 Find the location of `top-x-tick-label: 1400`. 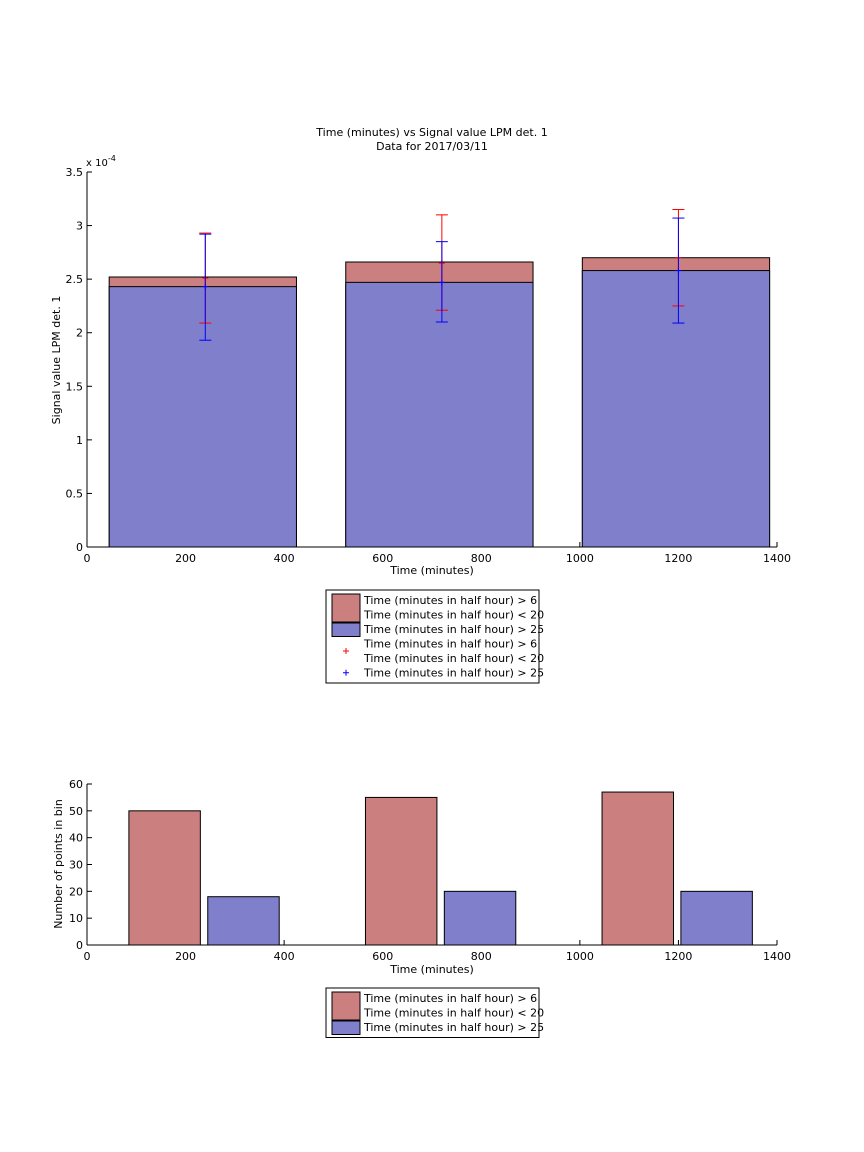

top-x-tick-label: 1400 is located at coordinates (777, 558).